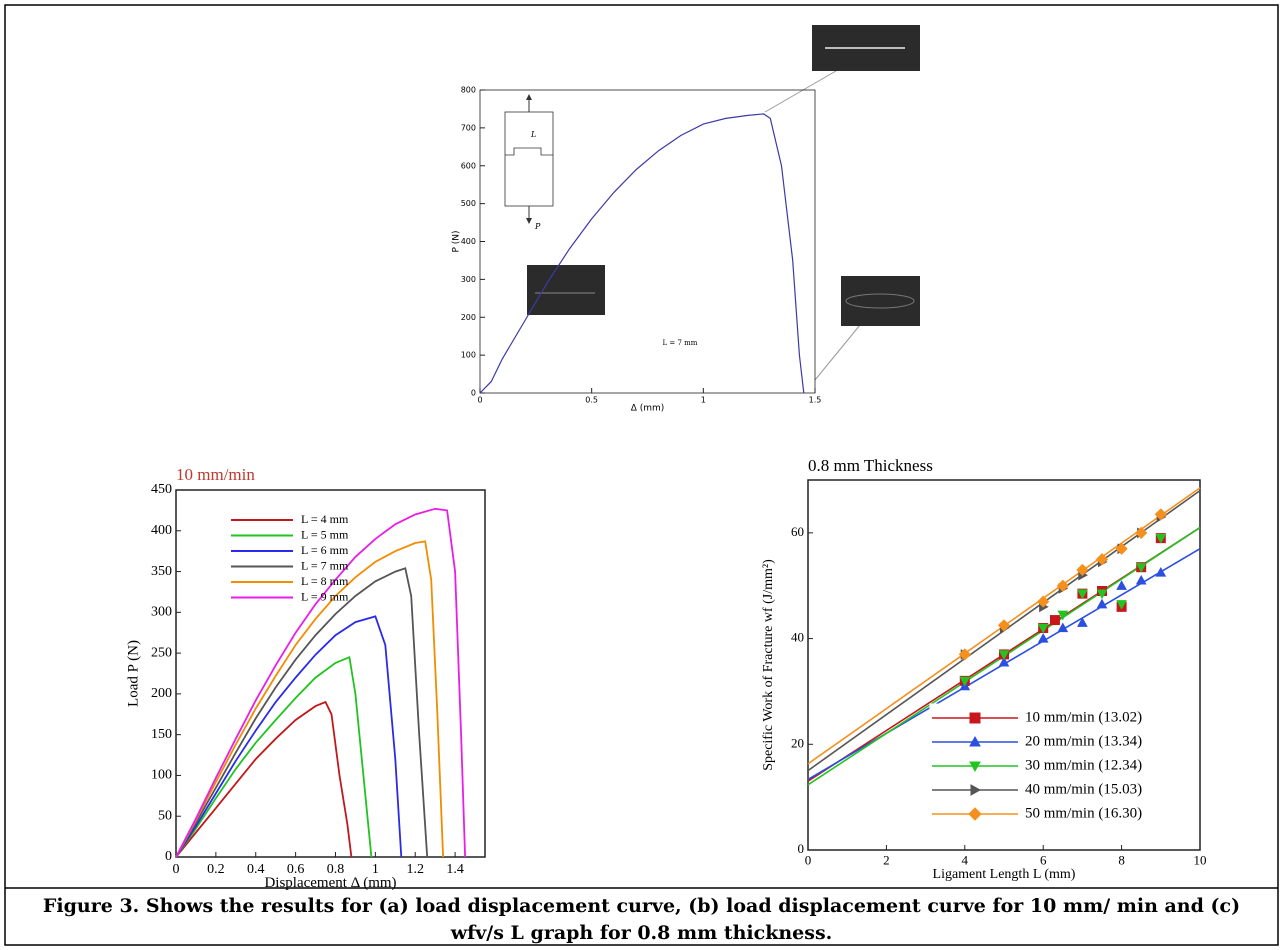  I want to click on y-tick-label: 350, so click(161, 571).